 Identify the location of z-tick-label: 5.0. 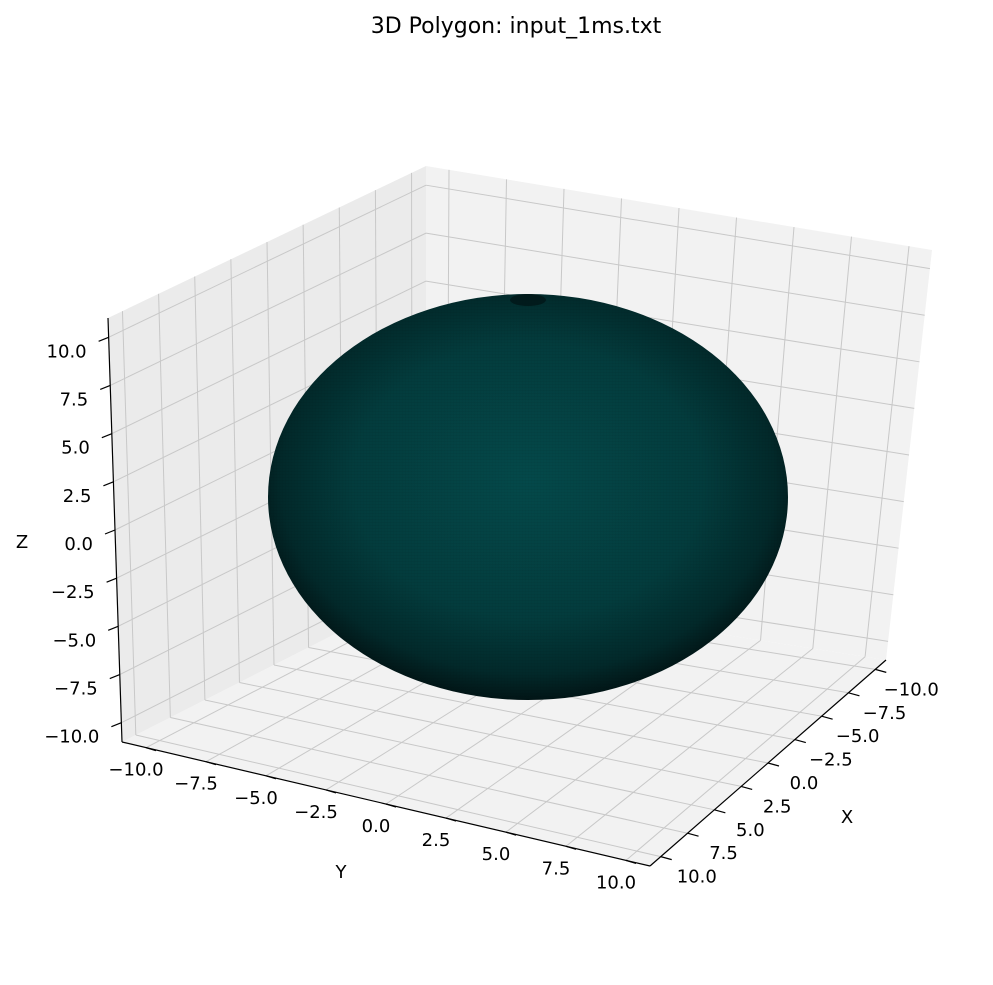
(75, 448).